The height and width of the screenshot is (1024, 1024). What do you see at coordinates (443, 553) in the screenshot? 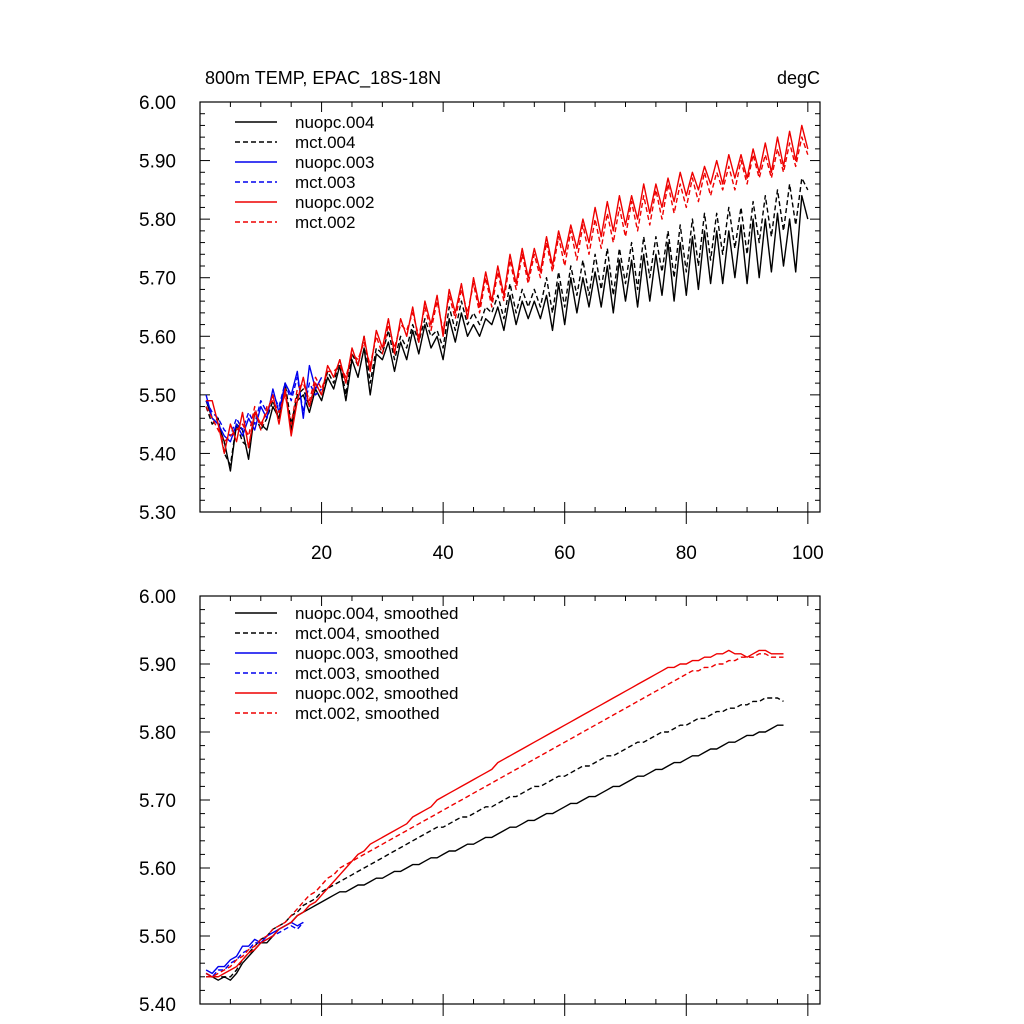
I see `x-tick-label: 40` at bounding box center [443, 553].